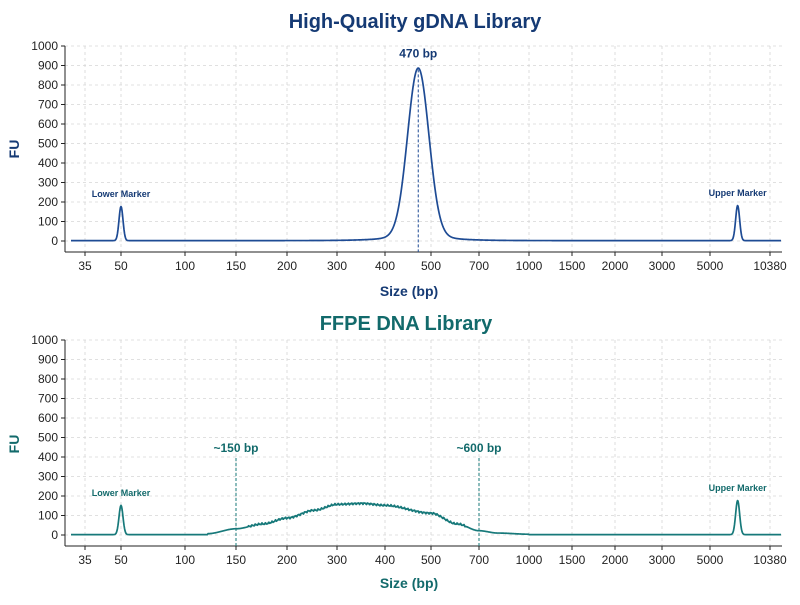 The width and height of the screenshot is (800, 605). What do you see at coordinates (406, 324) in the screenshot?
I see `chart-title: FFPE DNA Library` at bounding box center [406, 324].